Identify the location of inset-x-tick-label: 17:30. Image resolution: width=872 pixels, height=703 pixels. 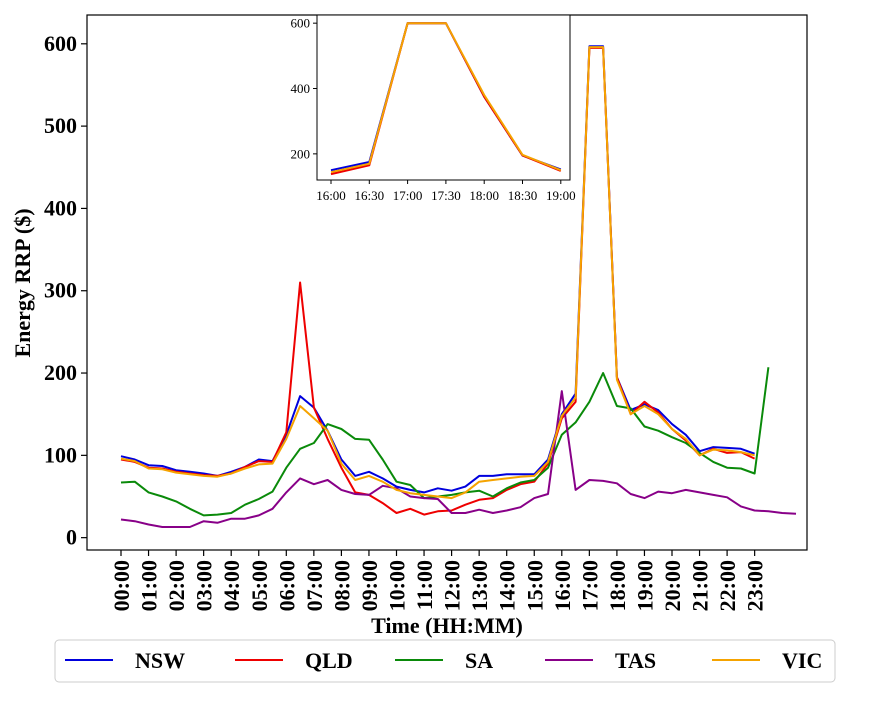
(446, 195).